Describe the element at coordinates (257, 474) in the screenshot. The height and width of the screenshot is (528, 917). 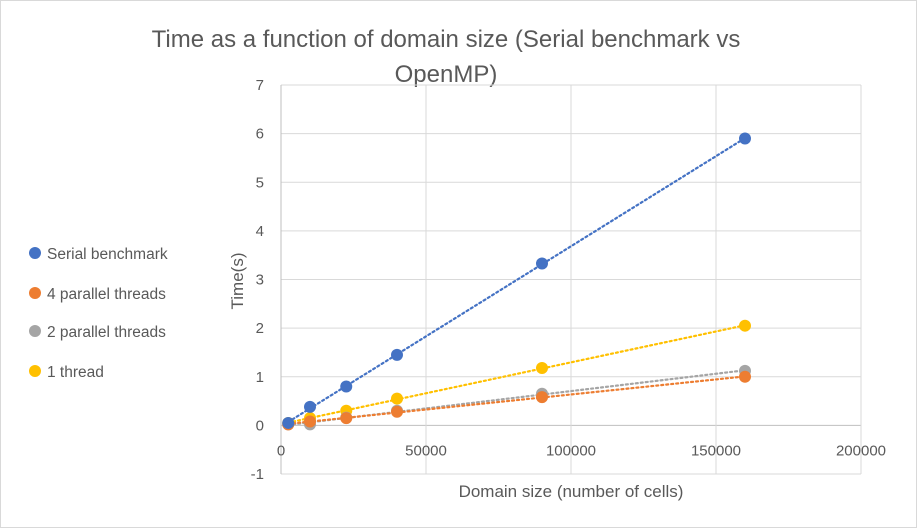
I see `y-tick-label: -1` at that location.